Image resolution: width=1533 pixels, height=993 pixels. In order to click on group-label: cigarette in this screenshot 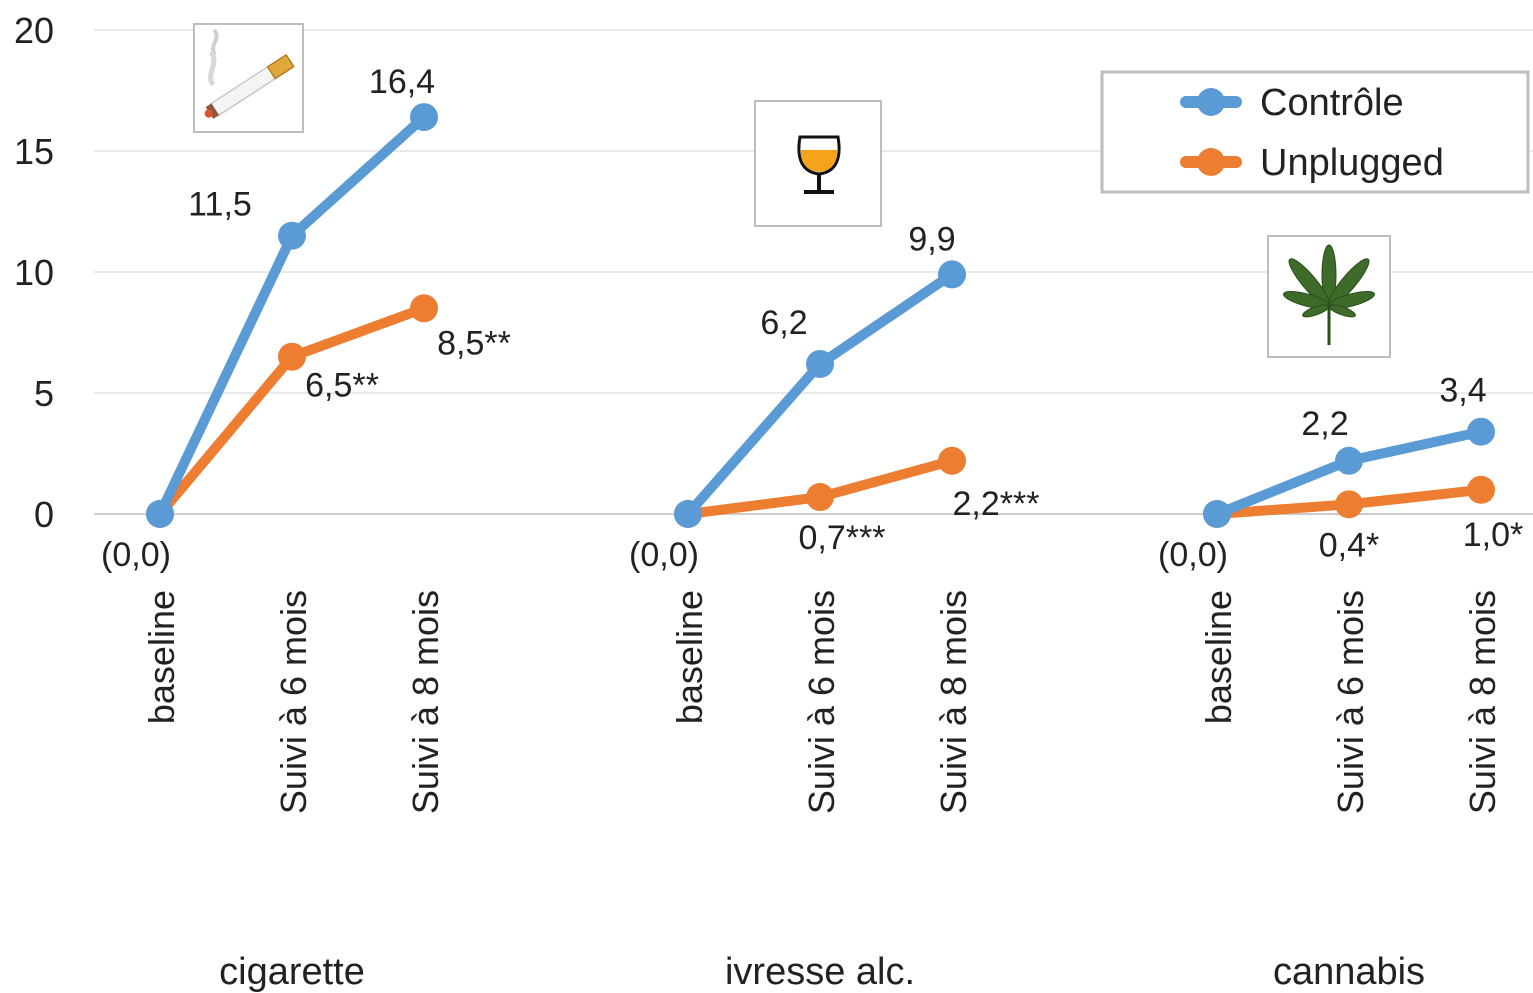, I will do `click(292, 972)`.